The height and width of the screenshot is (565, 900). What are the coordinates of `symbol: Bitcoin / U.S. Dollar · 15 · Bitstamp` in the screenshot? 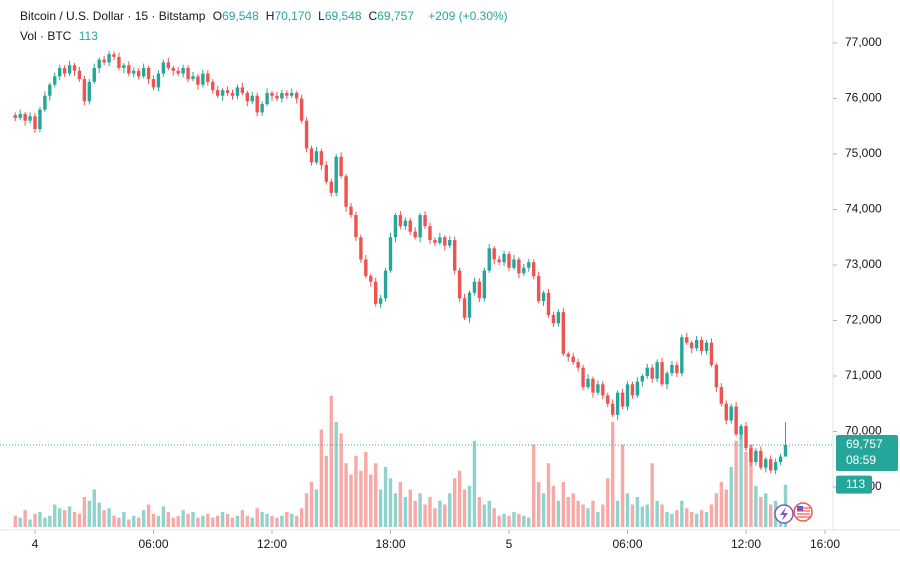 It's located at (113, 16).